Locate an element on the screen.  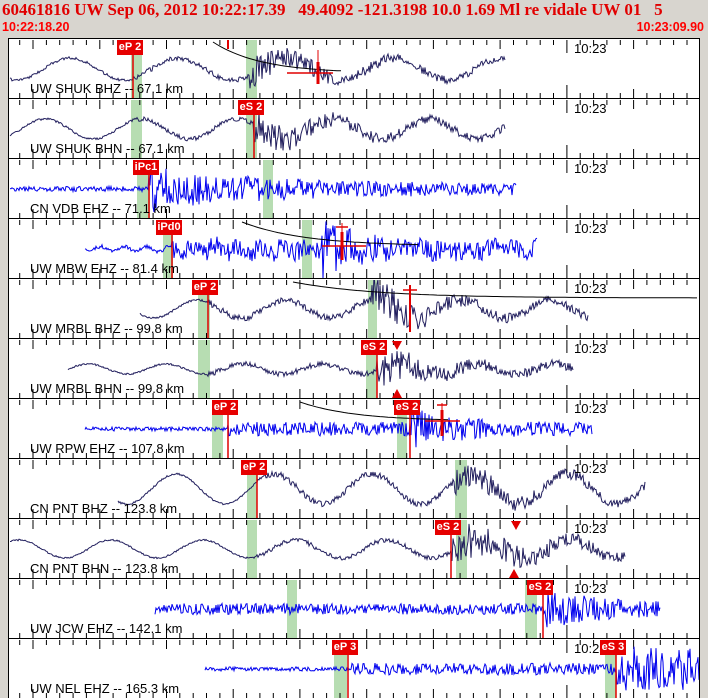
trace-panel: 10:23 UW SHUK BHN -- 67.1 km eS 2 is located at coordinates (354, 128).